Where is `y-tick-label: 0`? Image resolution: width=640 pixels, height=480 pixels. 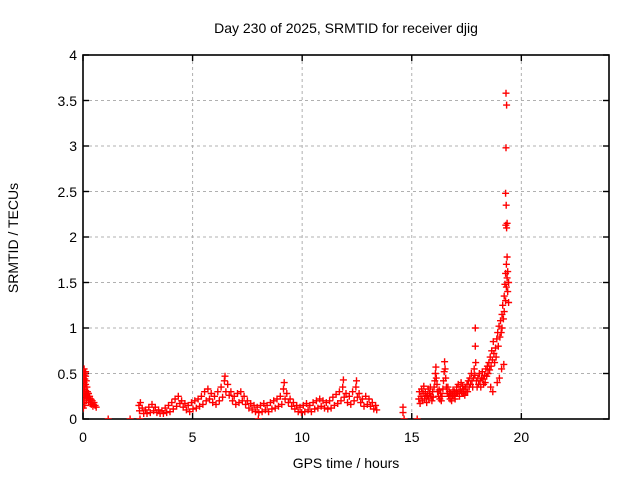 y-tick-label: 0 is located at coordinates (73, 419).